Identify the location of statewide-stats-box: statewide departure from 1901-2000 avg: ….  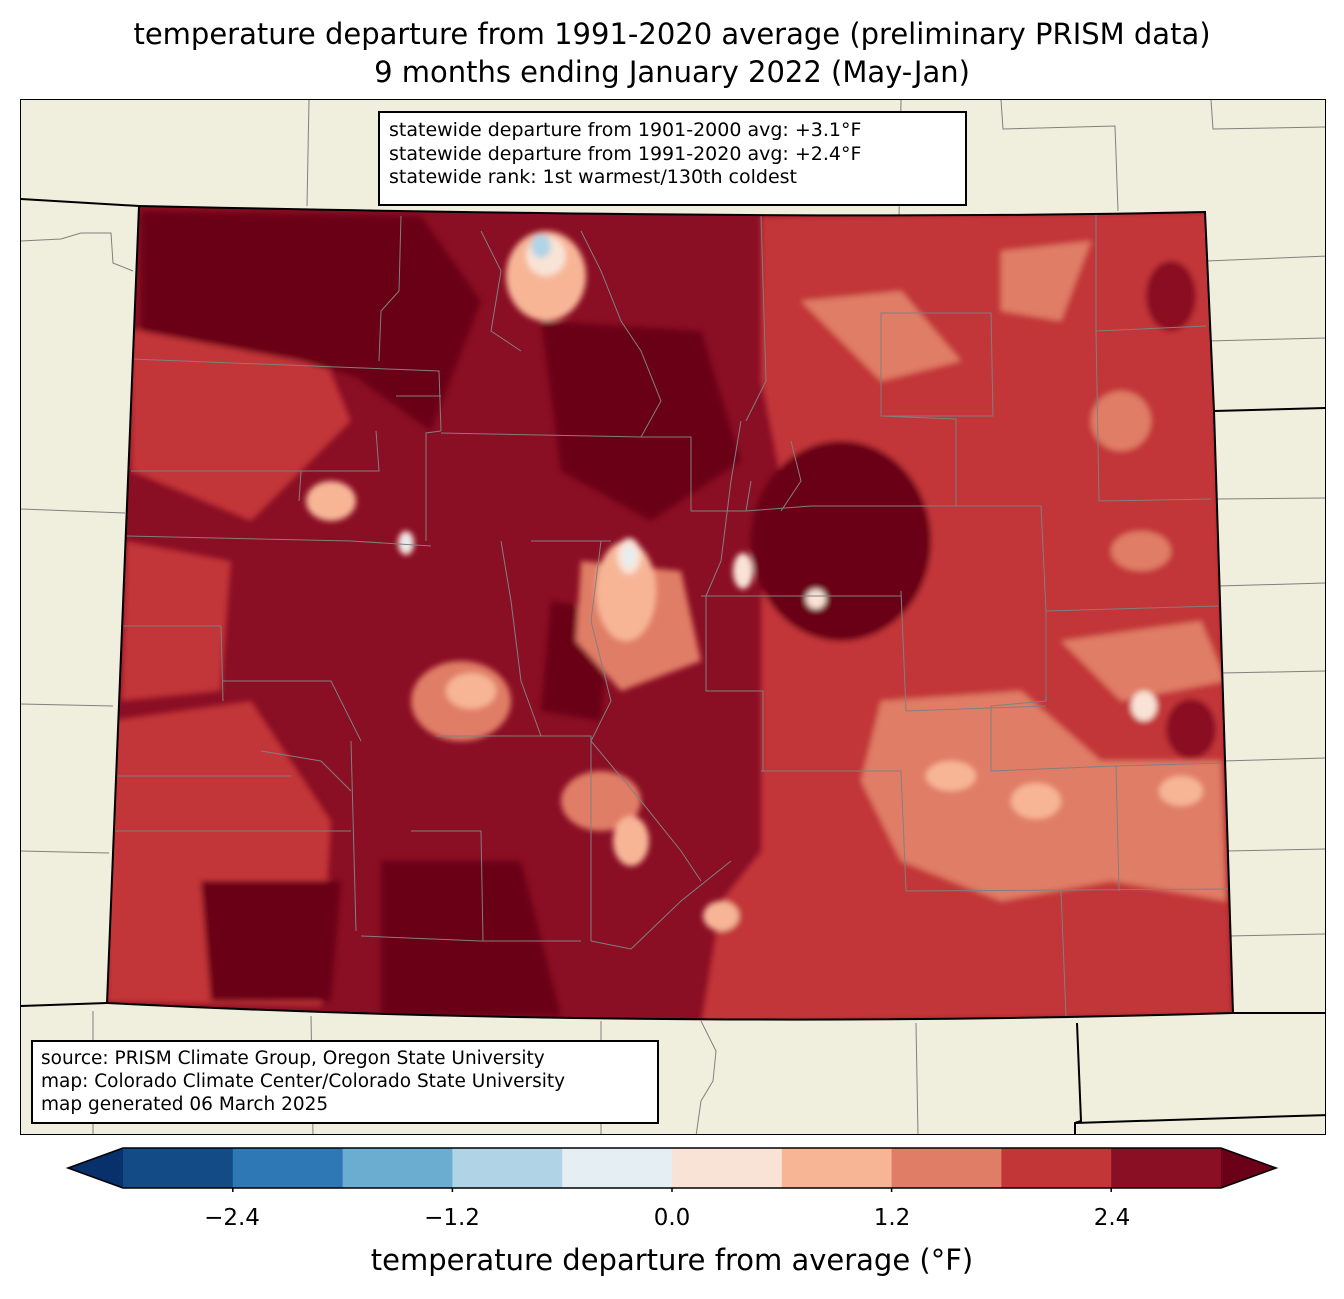
(672, 158).